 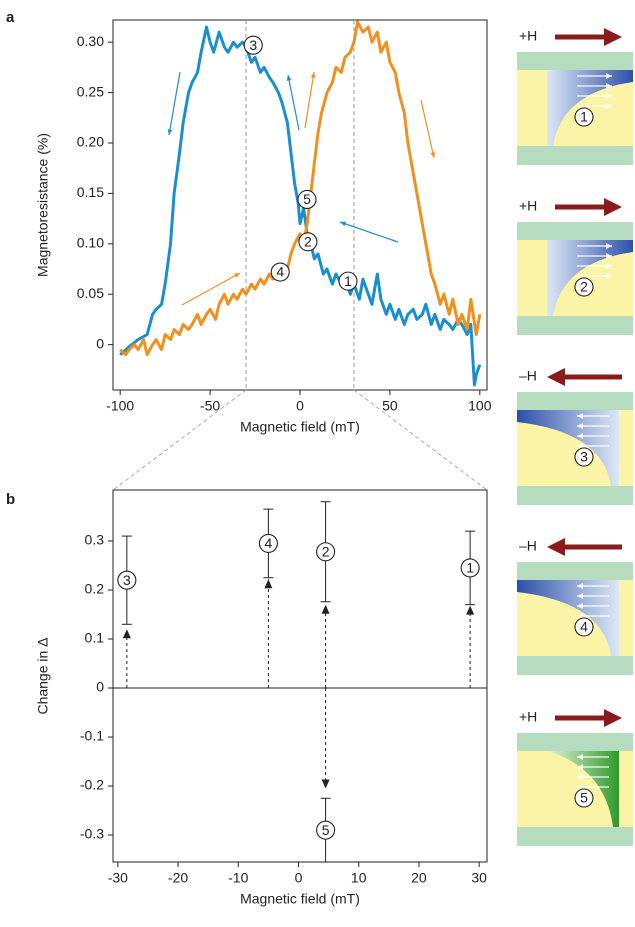 I want to click on x-tick-label: 10, so click(x=359, y=878).